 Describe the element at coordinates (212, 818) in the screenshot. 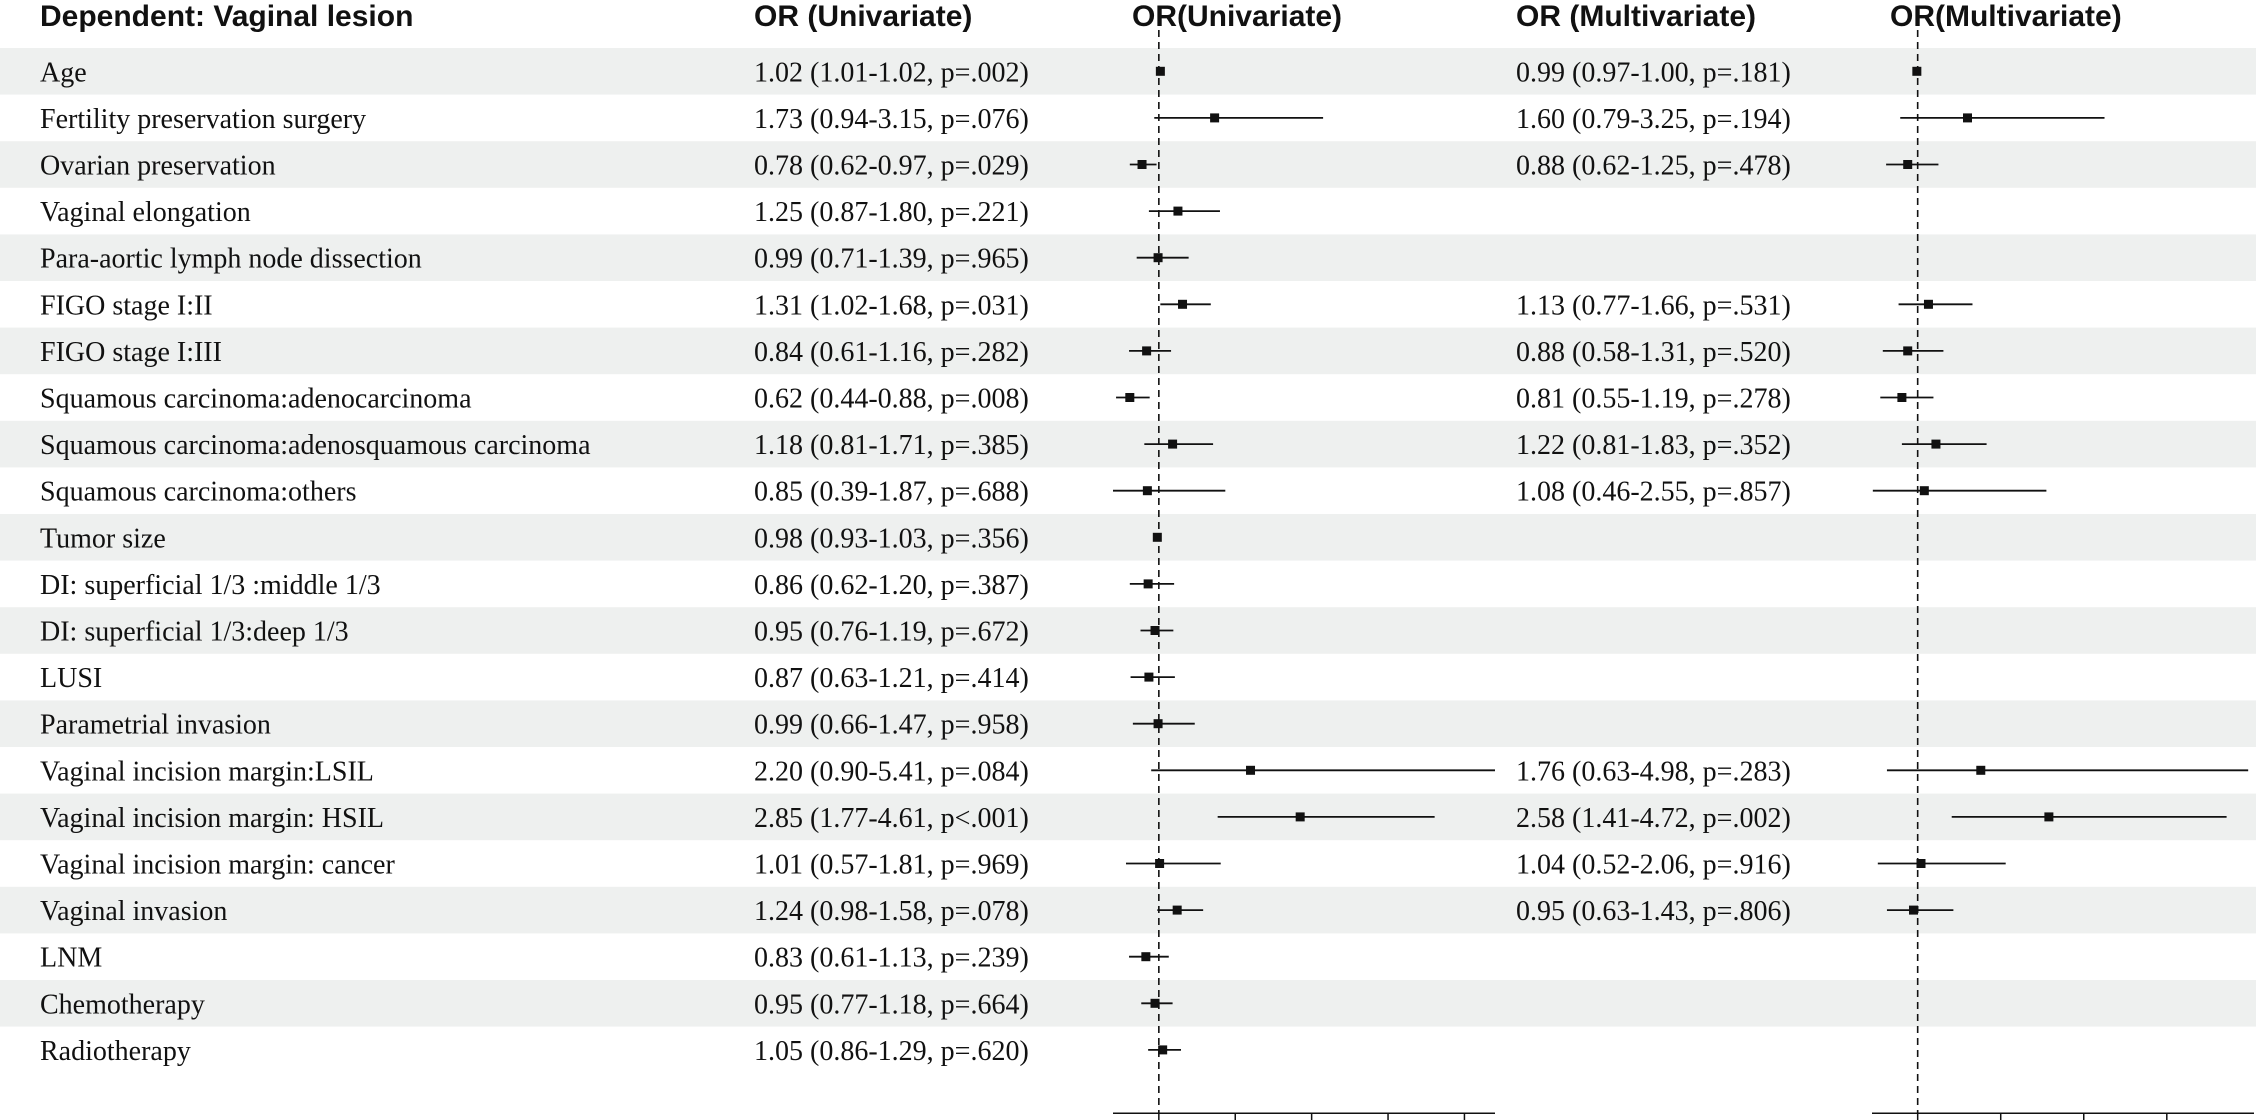

I see `row-label: Vaginal incision margin: HSIL` at that location.